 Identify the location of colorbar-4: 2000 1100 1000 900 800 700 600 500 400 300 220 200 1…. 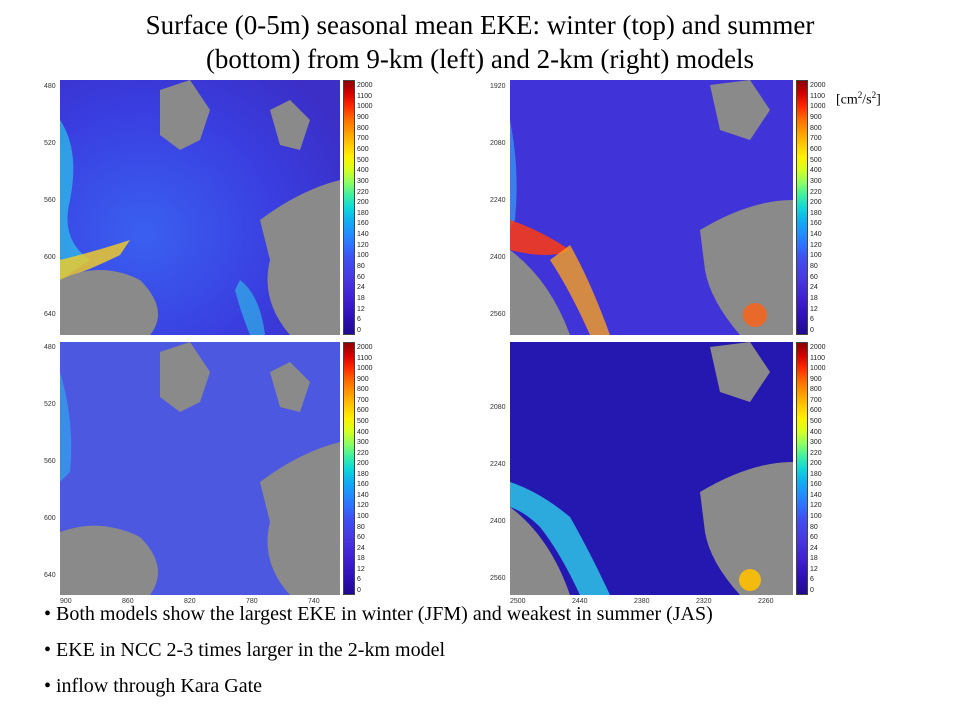
(816, 468).